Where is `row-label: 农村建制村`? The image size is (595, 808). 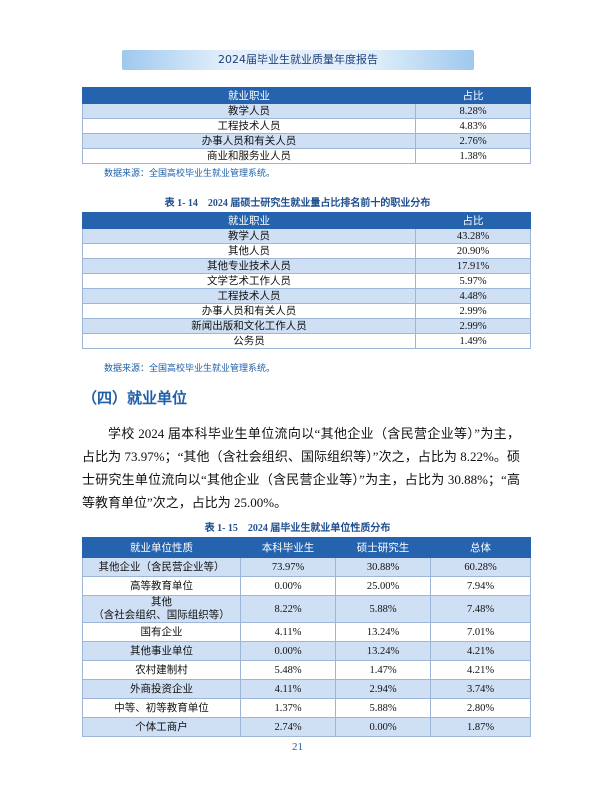
row-label: 农村建制村 is located at coordinates (161, 670).